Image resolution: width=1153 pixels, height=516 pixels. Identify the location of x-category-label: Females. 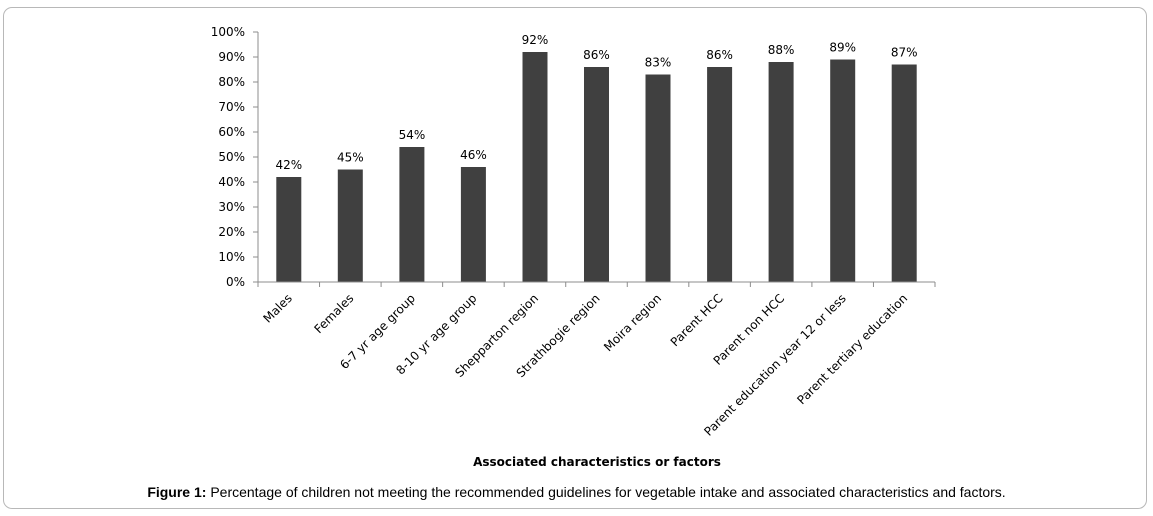
(333, 313).